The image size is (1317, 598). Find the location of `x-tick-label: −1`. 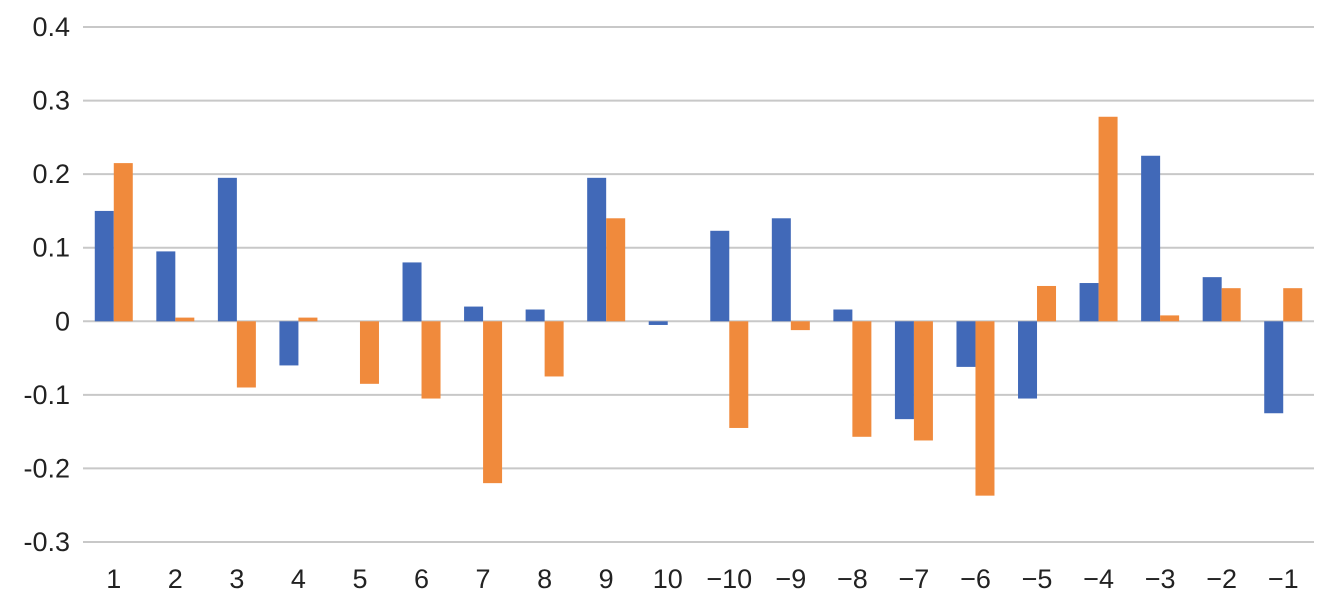

x-tick-label: −1 is located at coordinates (1283, 579).